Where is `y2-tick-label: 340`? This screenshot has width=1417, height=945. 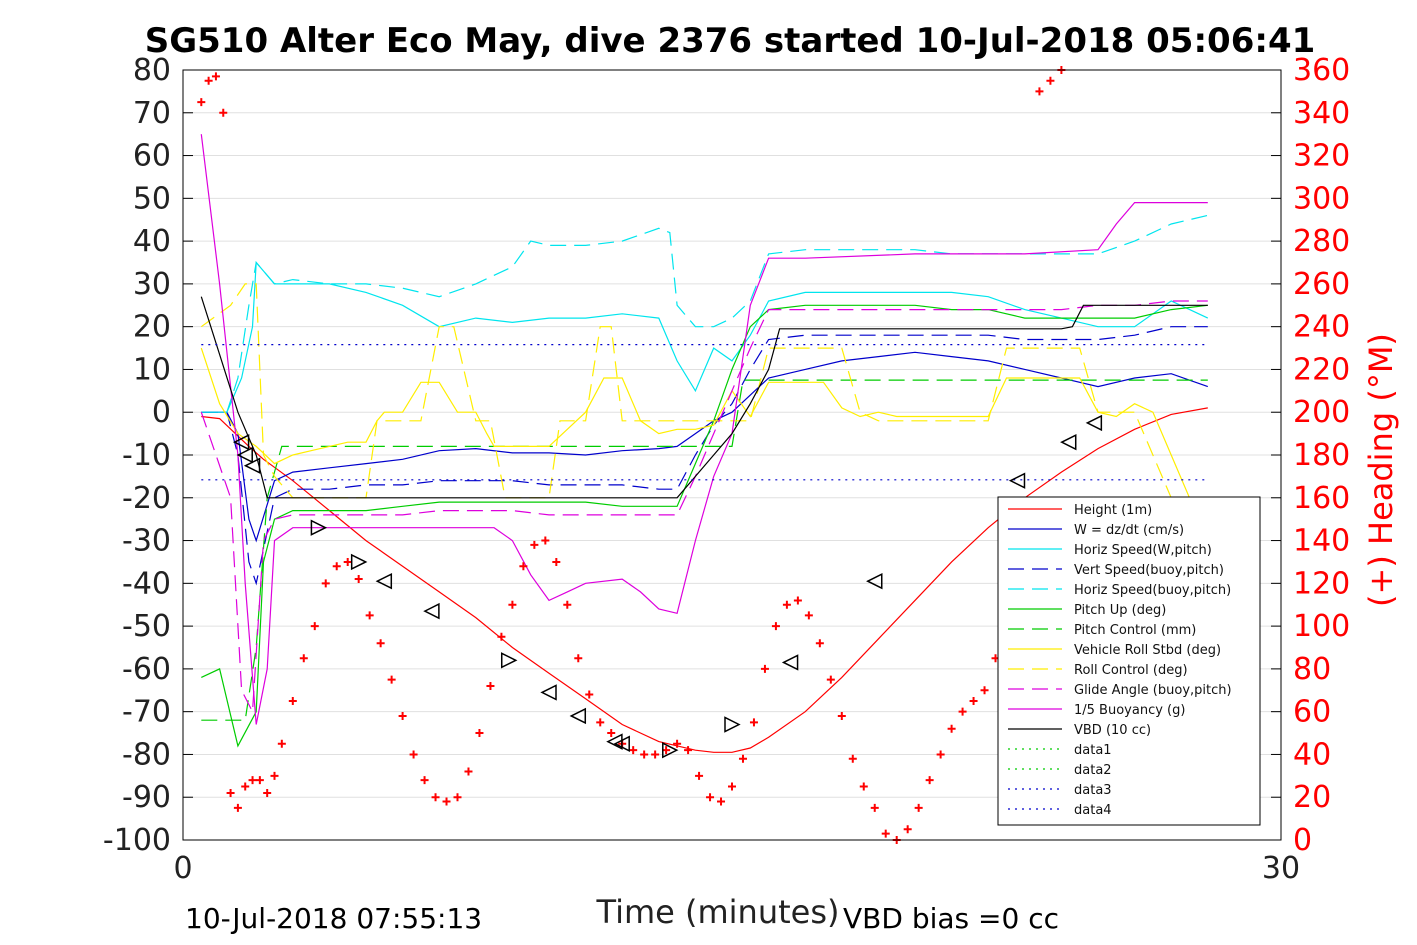 y2-tick-label: 340 is located at coordinates (1321, 113).